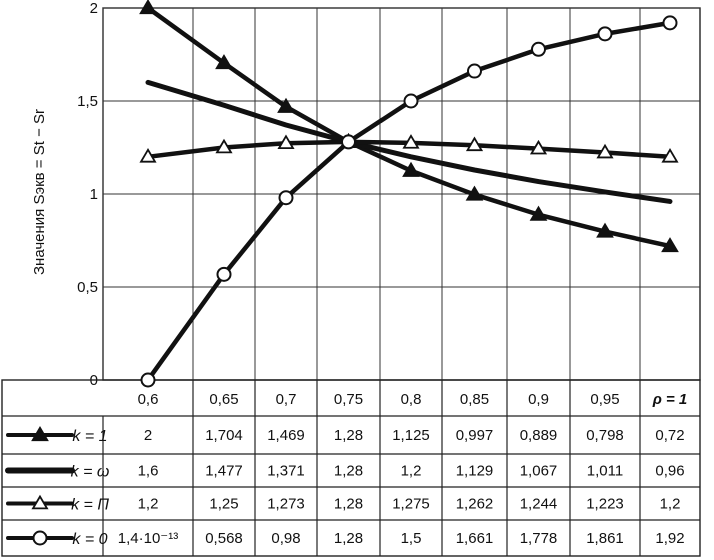  What do you see at coordinates (89, 436) in the screenshot?
I see `legend-label: k = 1` at bounding box center [89, 436].